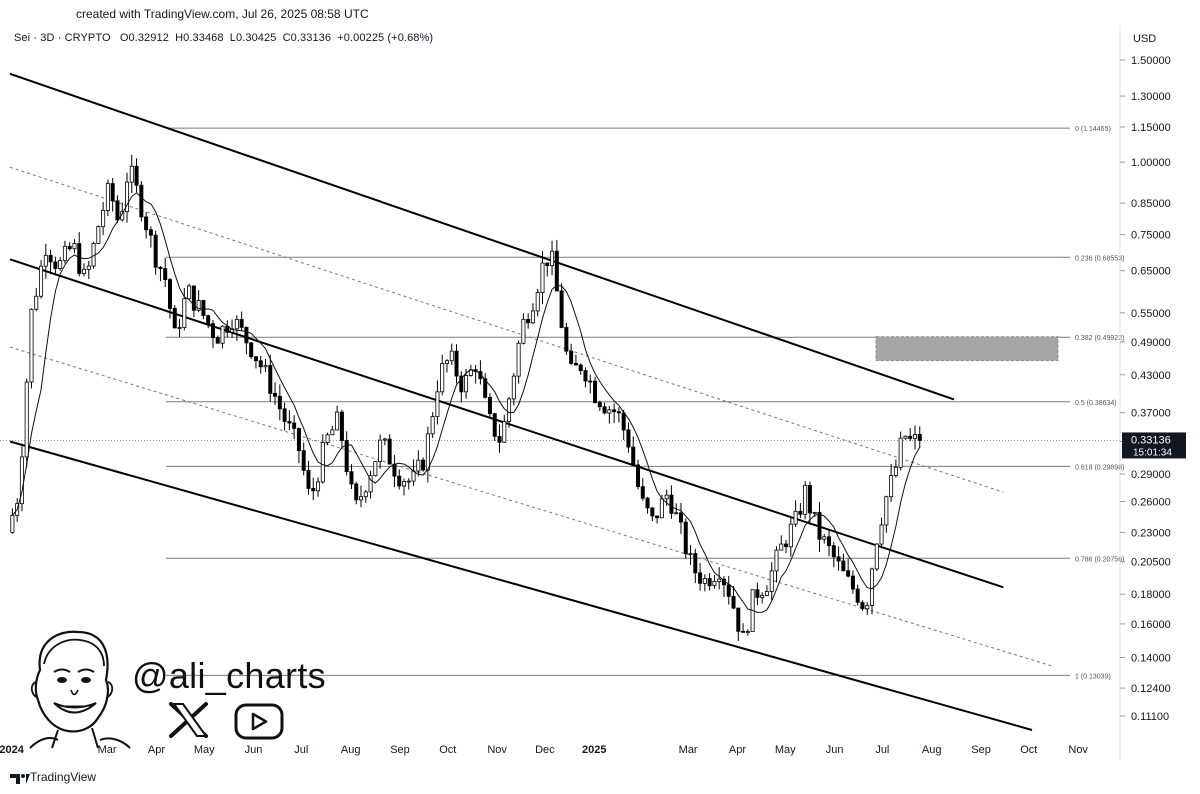  I want to click on currency-label: USD, so click(1144, 39).